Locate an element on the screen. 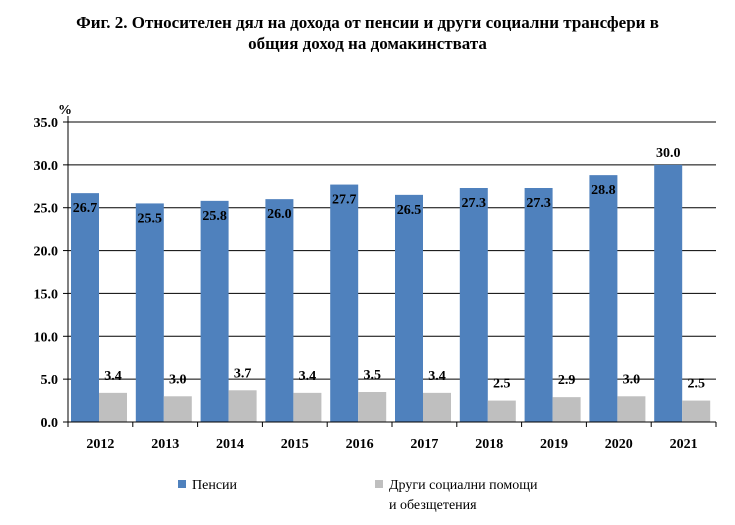  legend-label-other-1: Други социални помощи is located at coordinates (463, 485).